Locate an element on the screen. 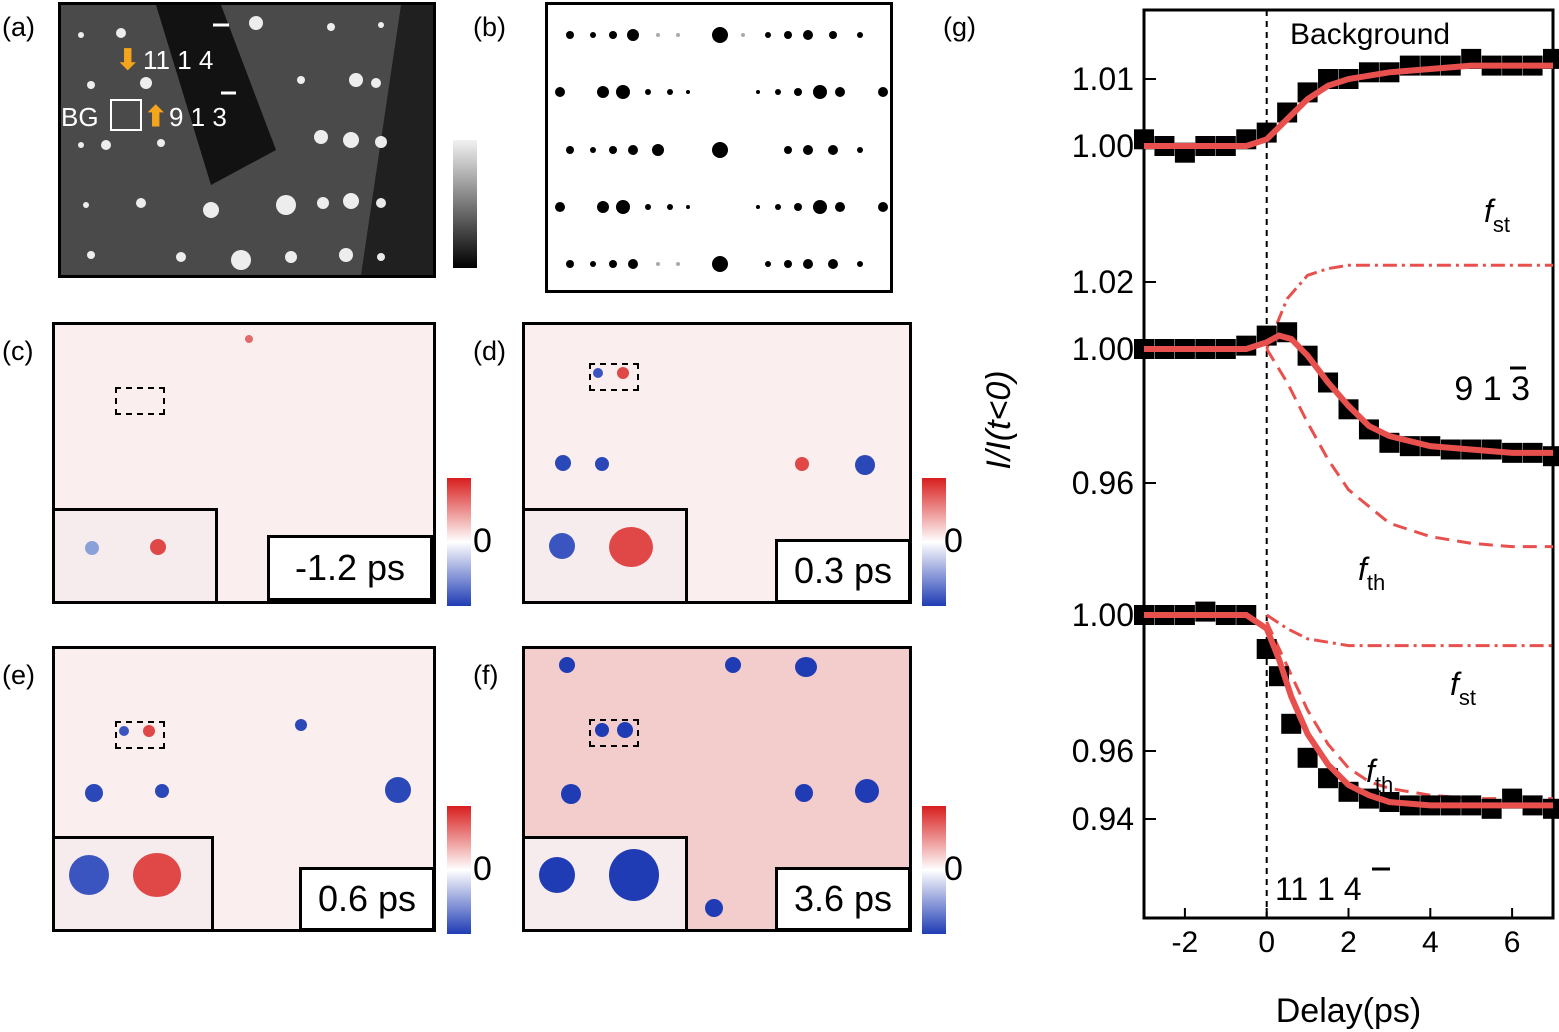 This screenshot has width=1559, height=1032. panel-label-g: (g) is located at coordinates (959, 27).